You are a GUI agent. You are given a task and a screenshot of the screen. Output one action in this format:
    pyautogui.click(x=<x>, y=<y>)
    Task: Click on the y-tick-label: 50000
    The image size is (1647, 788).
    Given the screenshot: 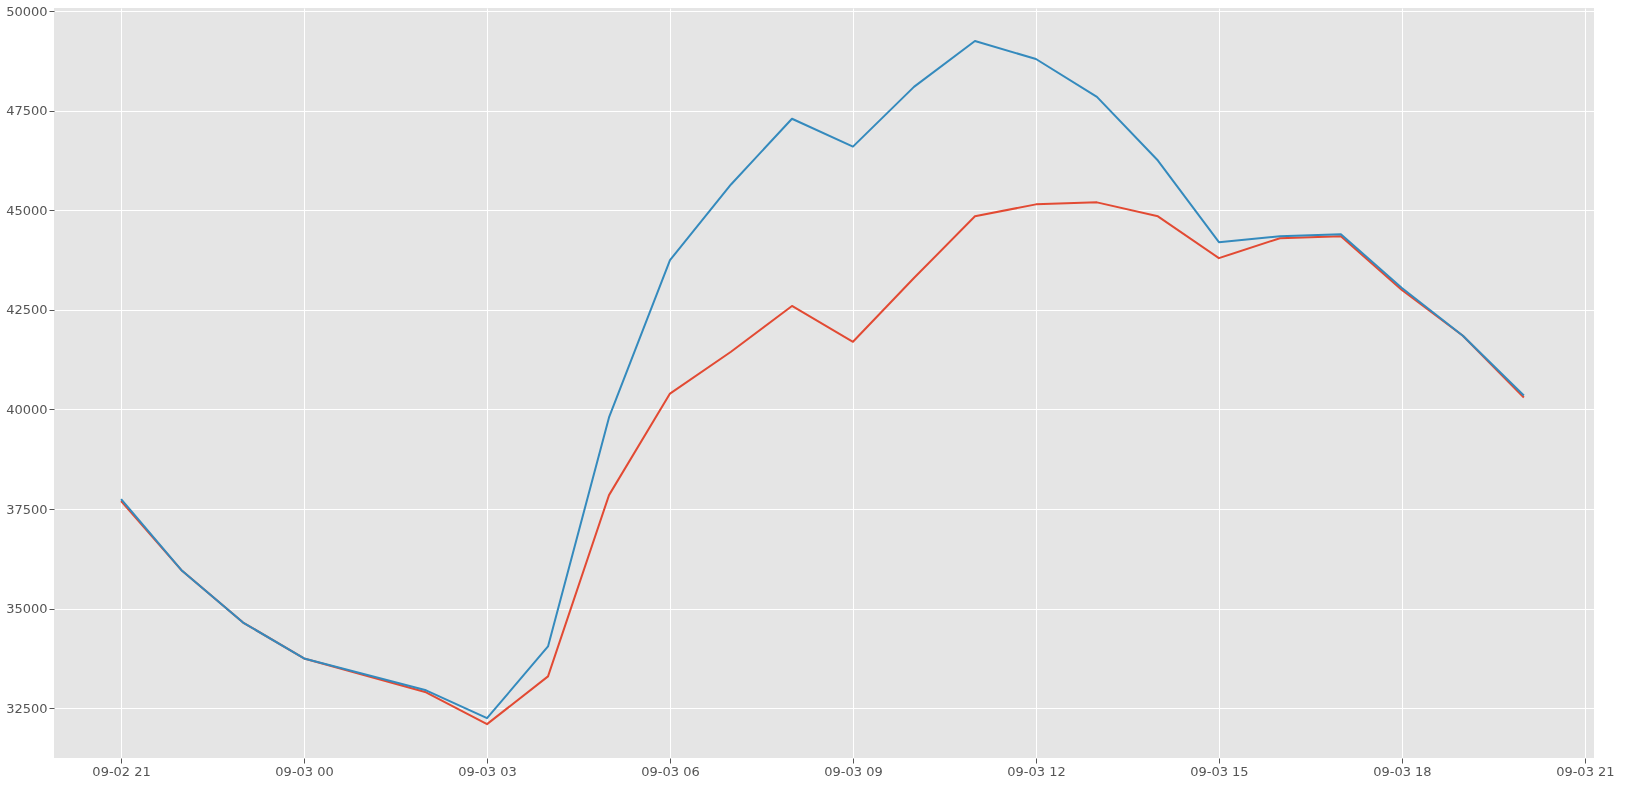 What is the action you would take?
    pyautogui.click(x=27, y=11)
    